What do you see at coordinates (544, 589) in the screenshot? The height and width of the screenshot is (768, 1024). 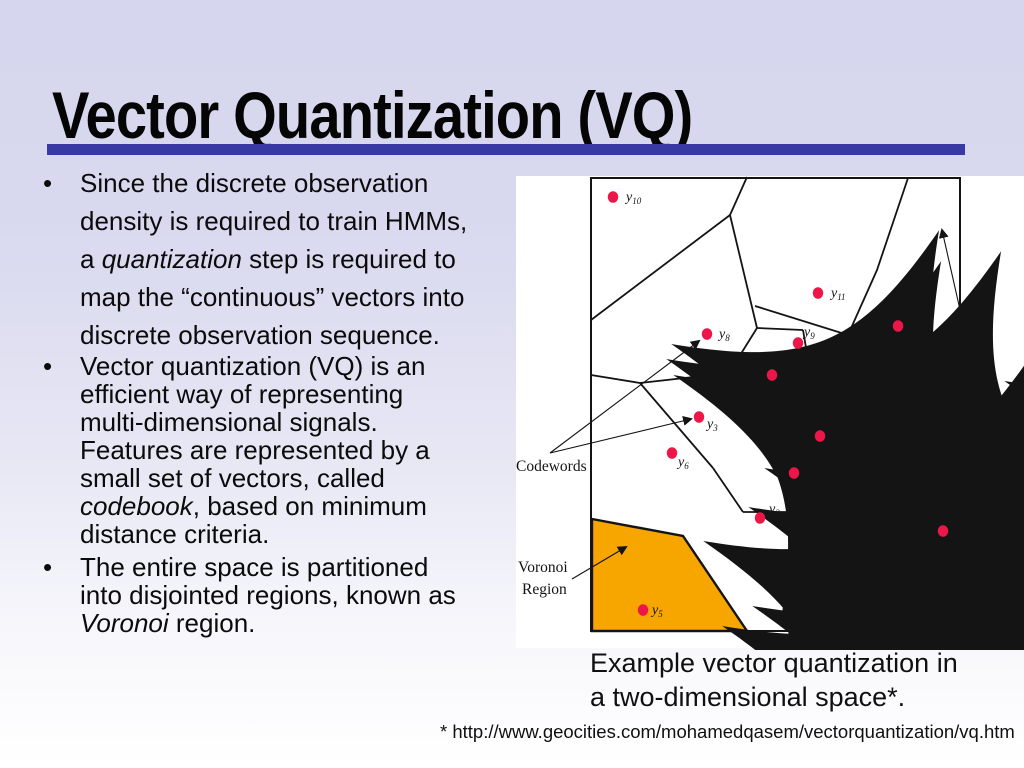 I see `voronoi-region-label: Region` at bounding box center [544, 589].